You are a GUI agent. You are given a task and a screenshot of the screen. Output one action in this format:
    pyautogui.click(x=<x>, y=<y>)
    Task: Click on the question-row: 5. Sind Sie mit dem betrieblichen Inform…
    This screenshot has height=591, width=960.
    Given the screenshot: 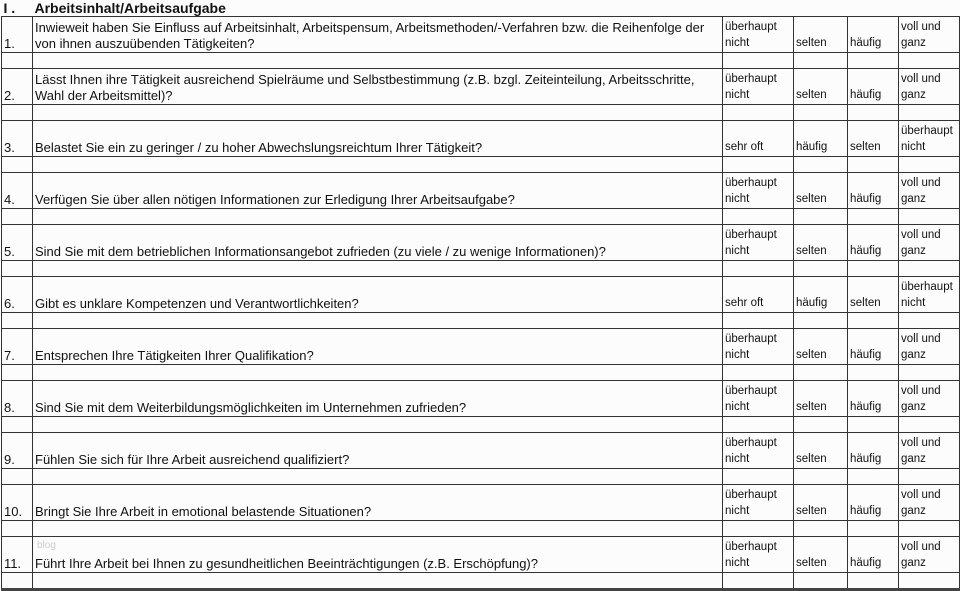 What is the action you would take?
    pyautogui.click(x=480, y=242)
    